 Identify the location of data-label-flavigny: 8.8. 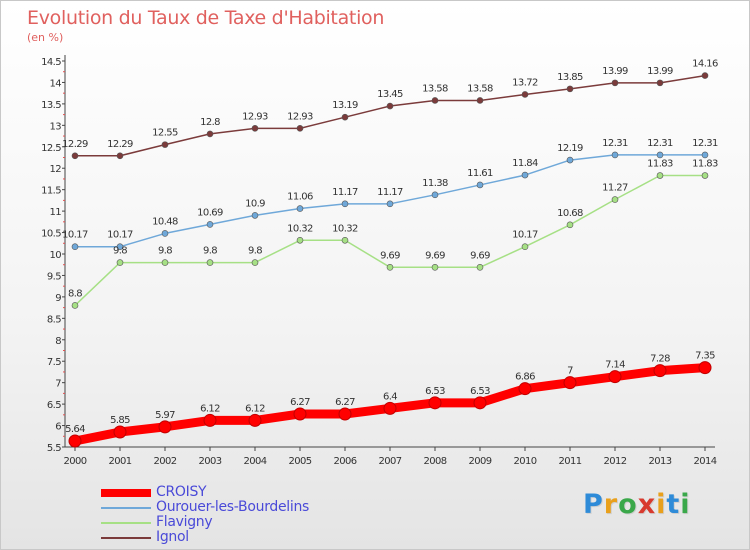
(75, 293).